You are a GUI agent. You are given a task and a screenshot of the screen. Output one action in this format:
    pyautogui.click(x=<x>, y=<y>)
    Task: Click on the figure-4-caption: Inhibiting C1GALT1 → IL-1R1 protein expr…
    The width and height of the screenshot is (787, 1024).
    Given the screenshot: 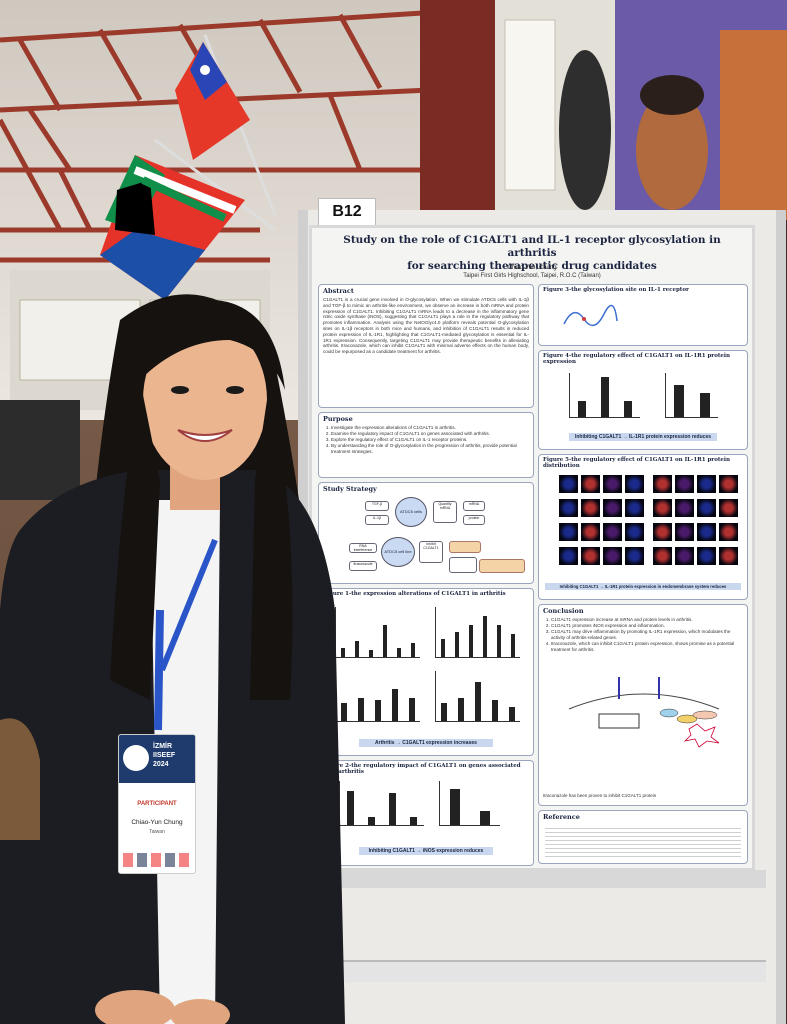 What is the action you would take?
    pyautogui.click(x=643, y=437)
    